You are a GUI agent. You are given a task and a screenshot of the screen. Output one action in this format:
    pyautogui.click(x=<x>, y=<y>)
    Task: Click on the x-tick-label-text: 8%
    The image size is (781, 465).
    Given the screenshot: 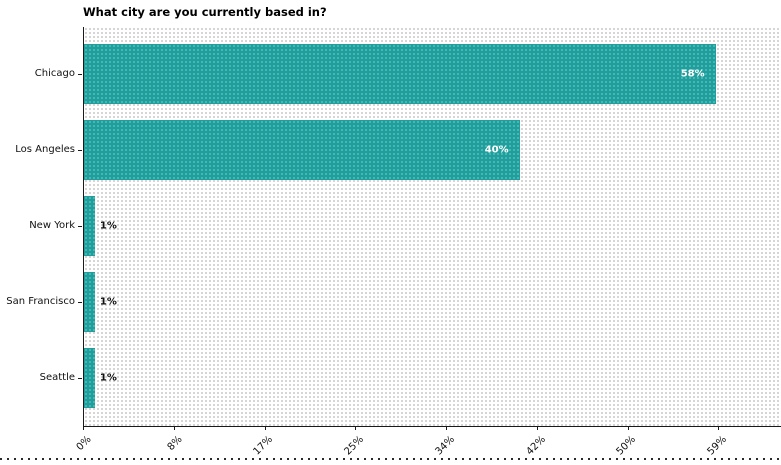 What is the action you would take?
    pyautogui.click(x=175, y=444)
    